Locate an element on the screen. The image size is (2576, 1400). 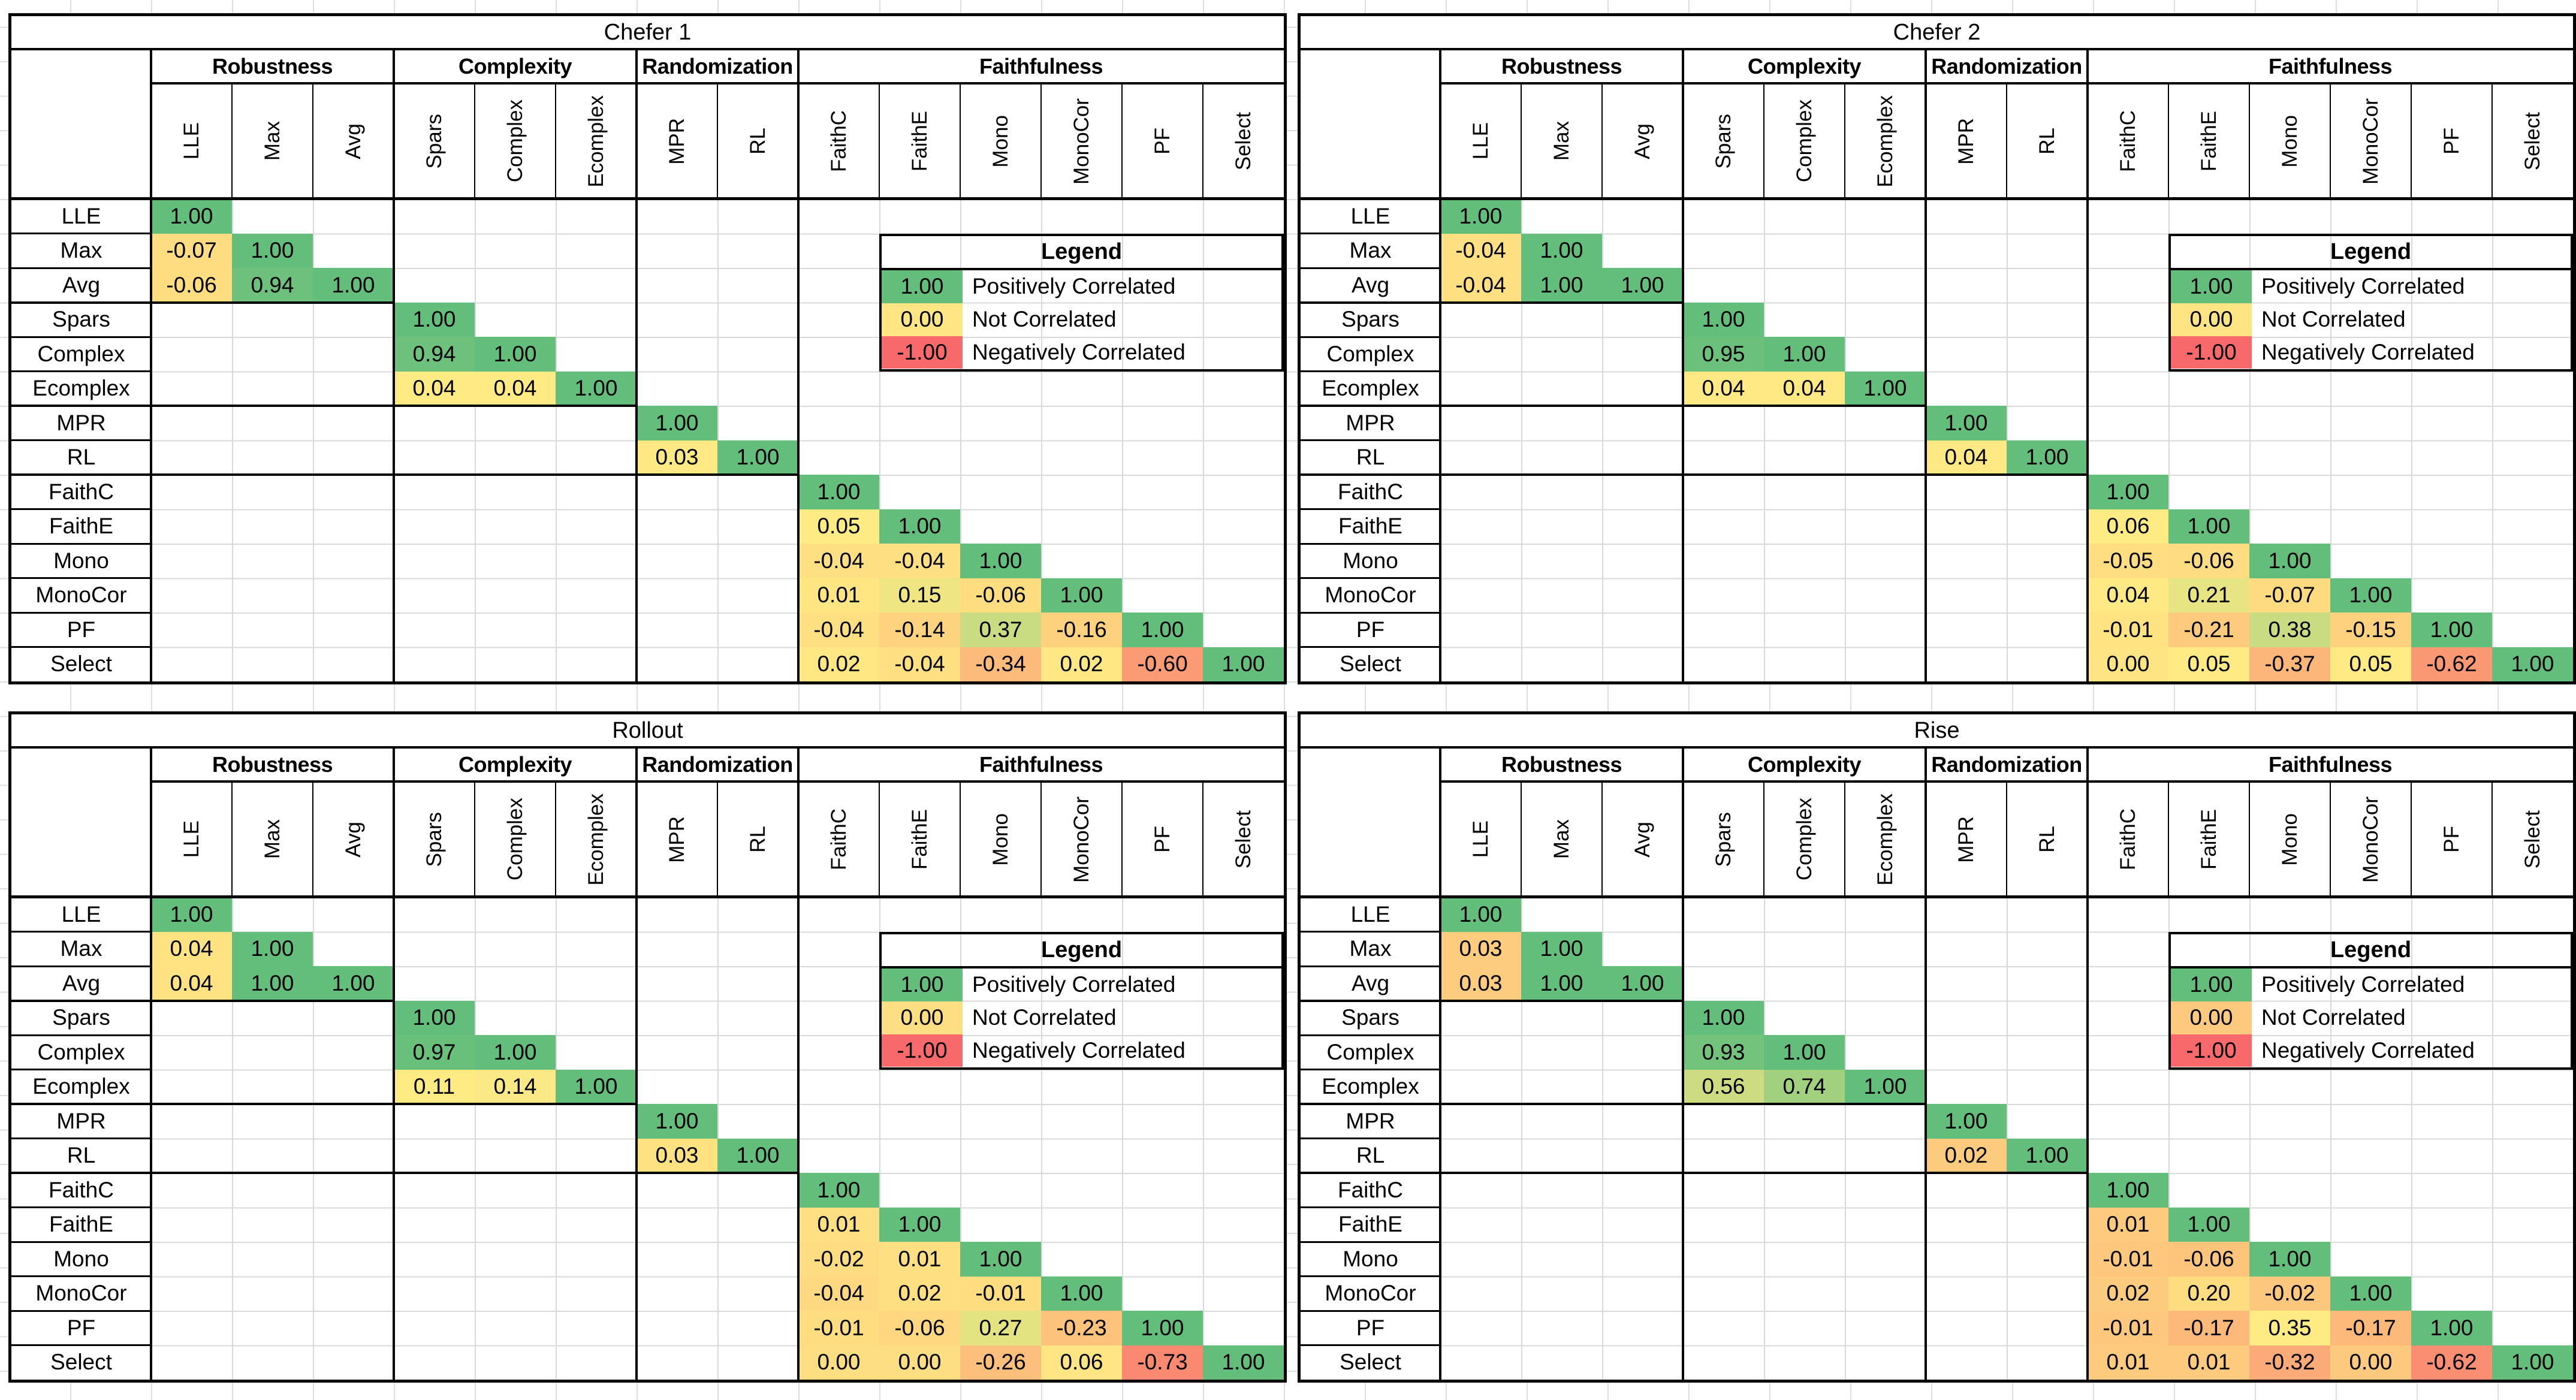
legend-entry-label: Negatively Correlated is located at coordinates (2368, 351).